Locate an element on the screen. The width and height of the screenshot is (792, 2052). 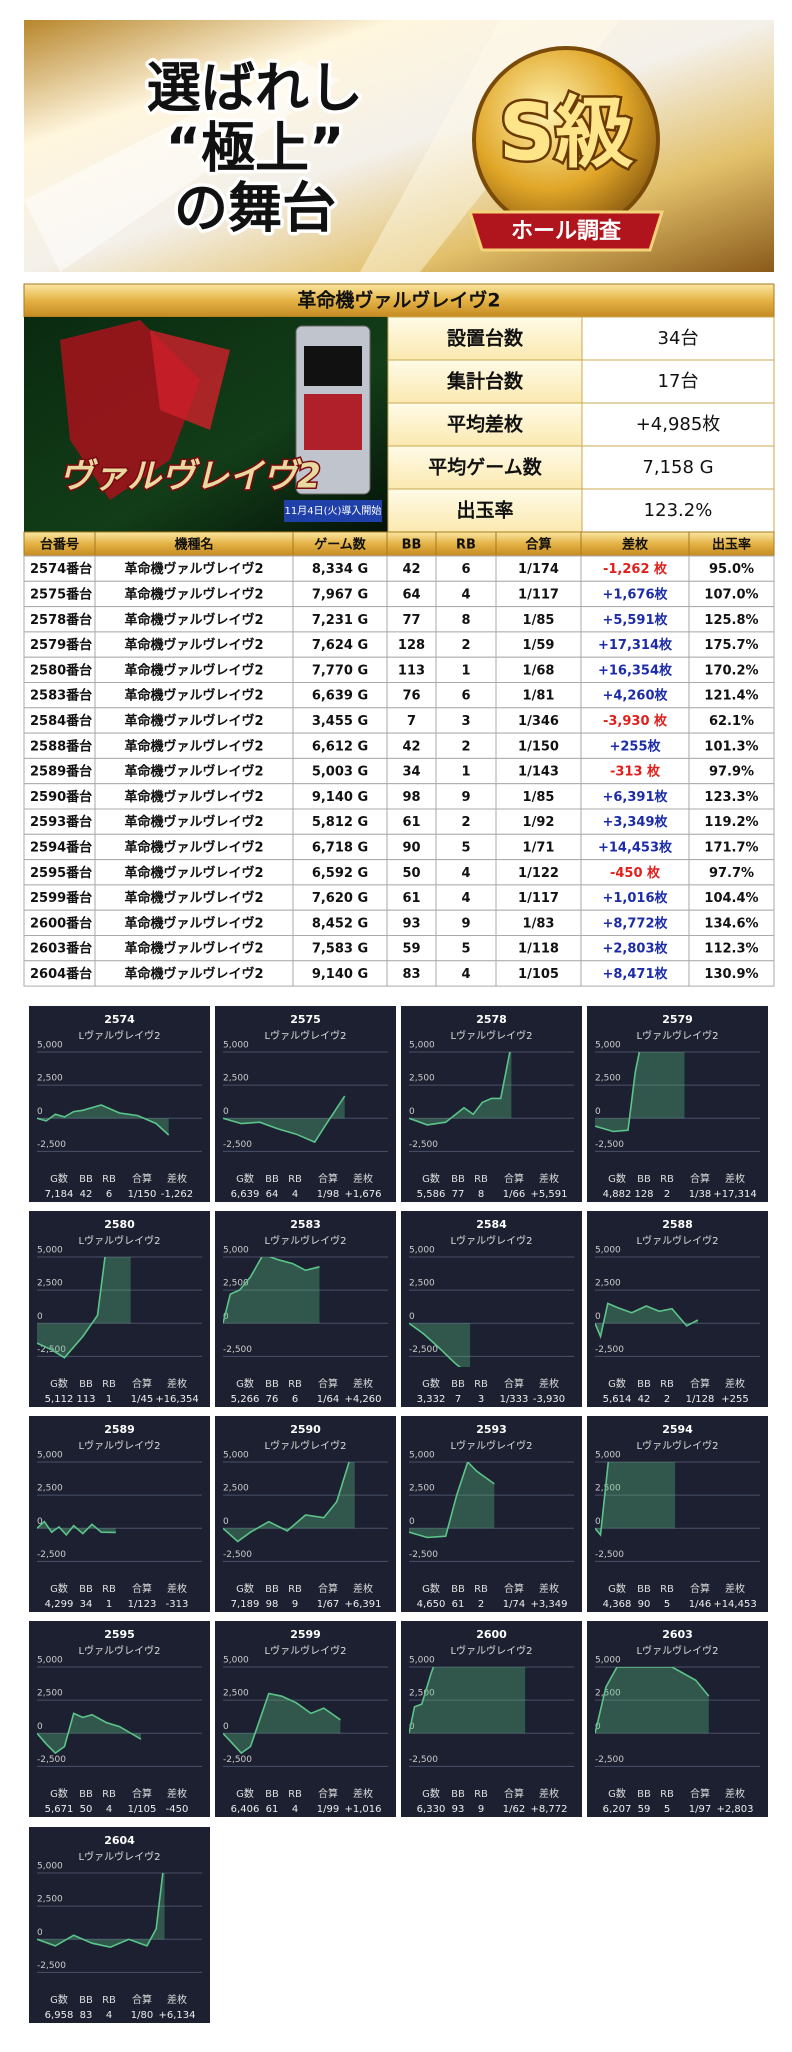
summary-label: 出玉率 is located at coordinates (484, 511).